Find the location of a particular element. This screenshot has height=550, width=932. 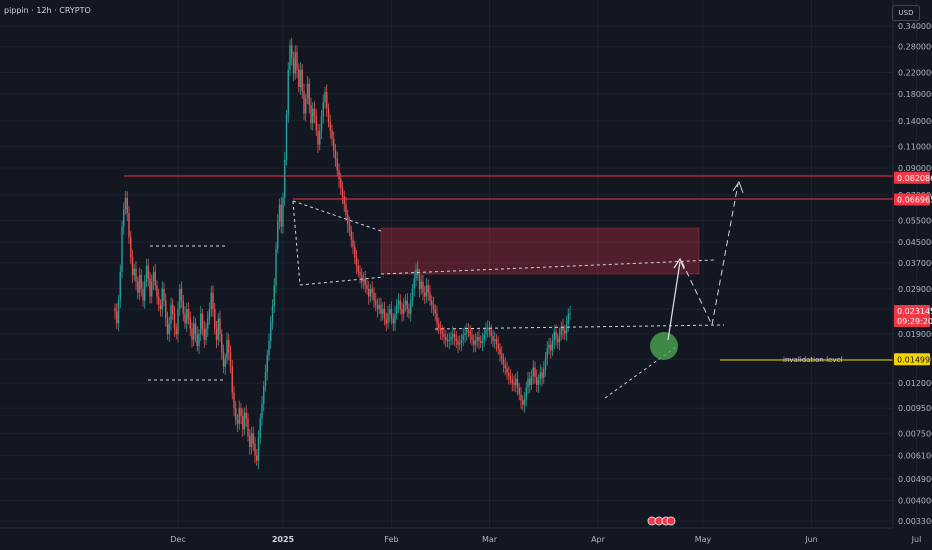

price-tick-label: 0.340000 is located at coordinates (915, 26).